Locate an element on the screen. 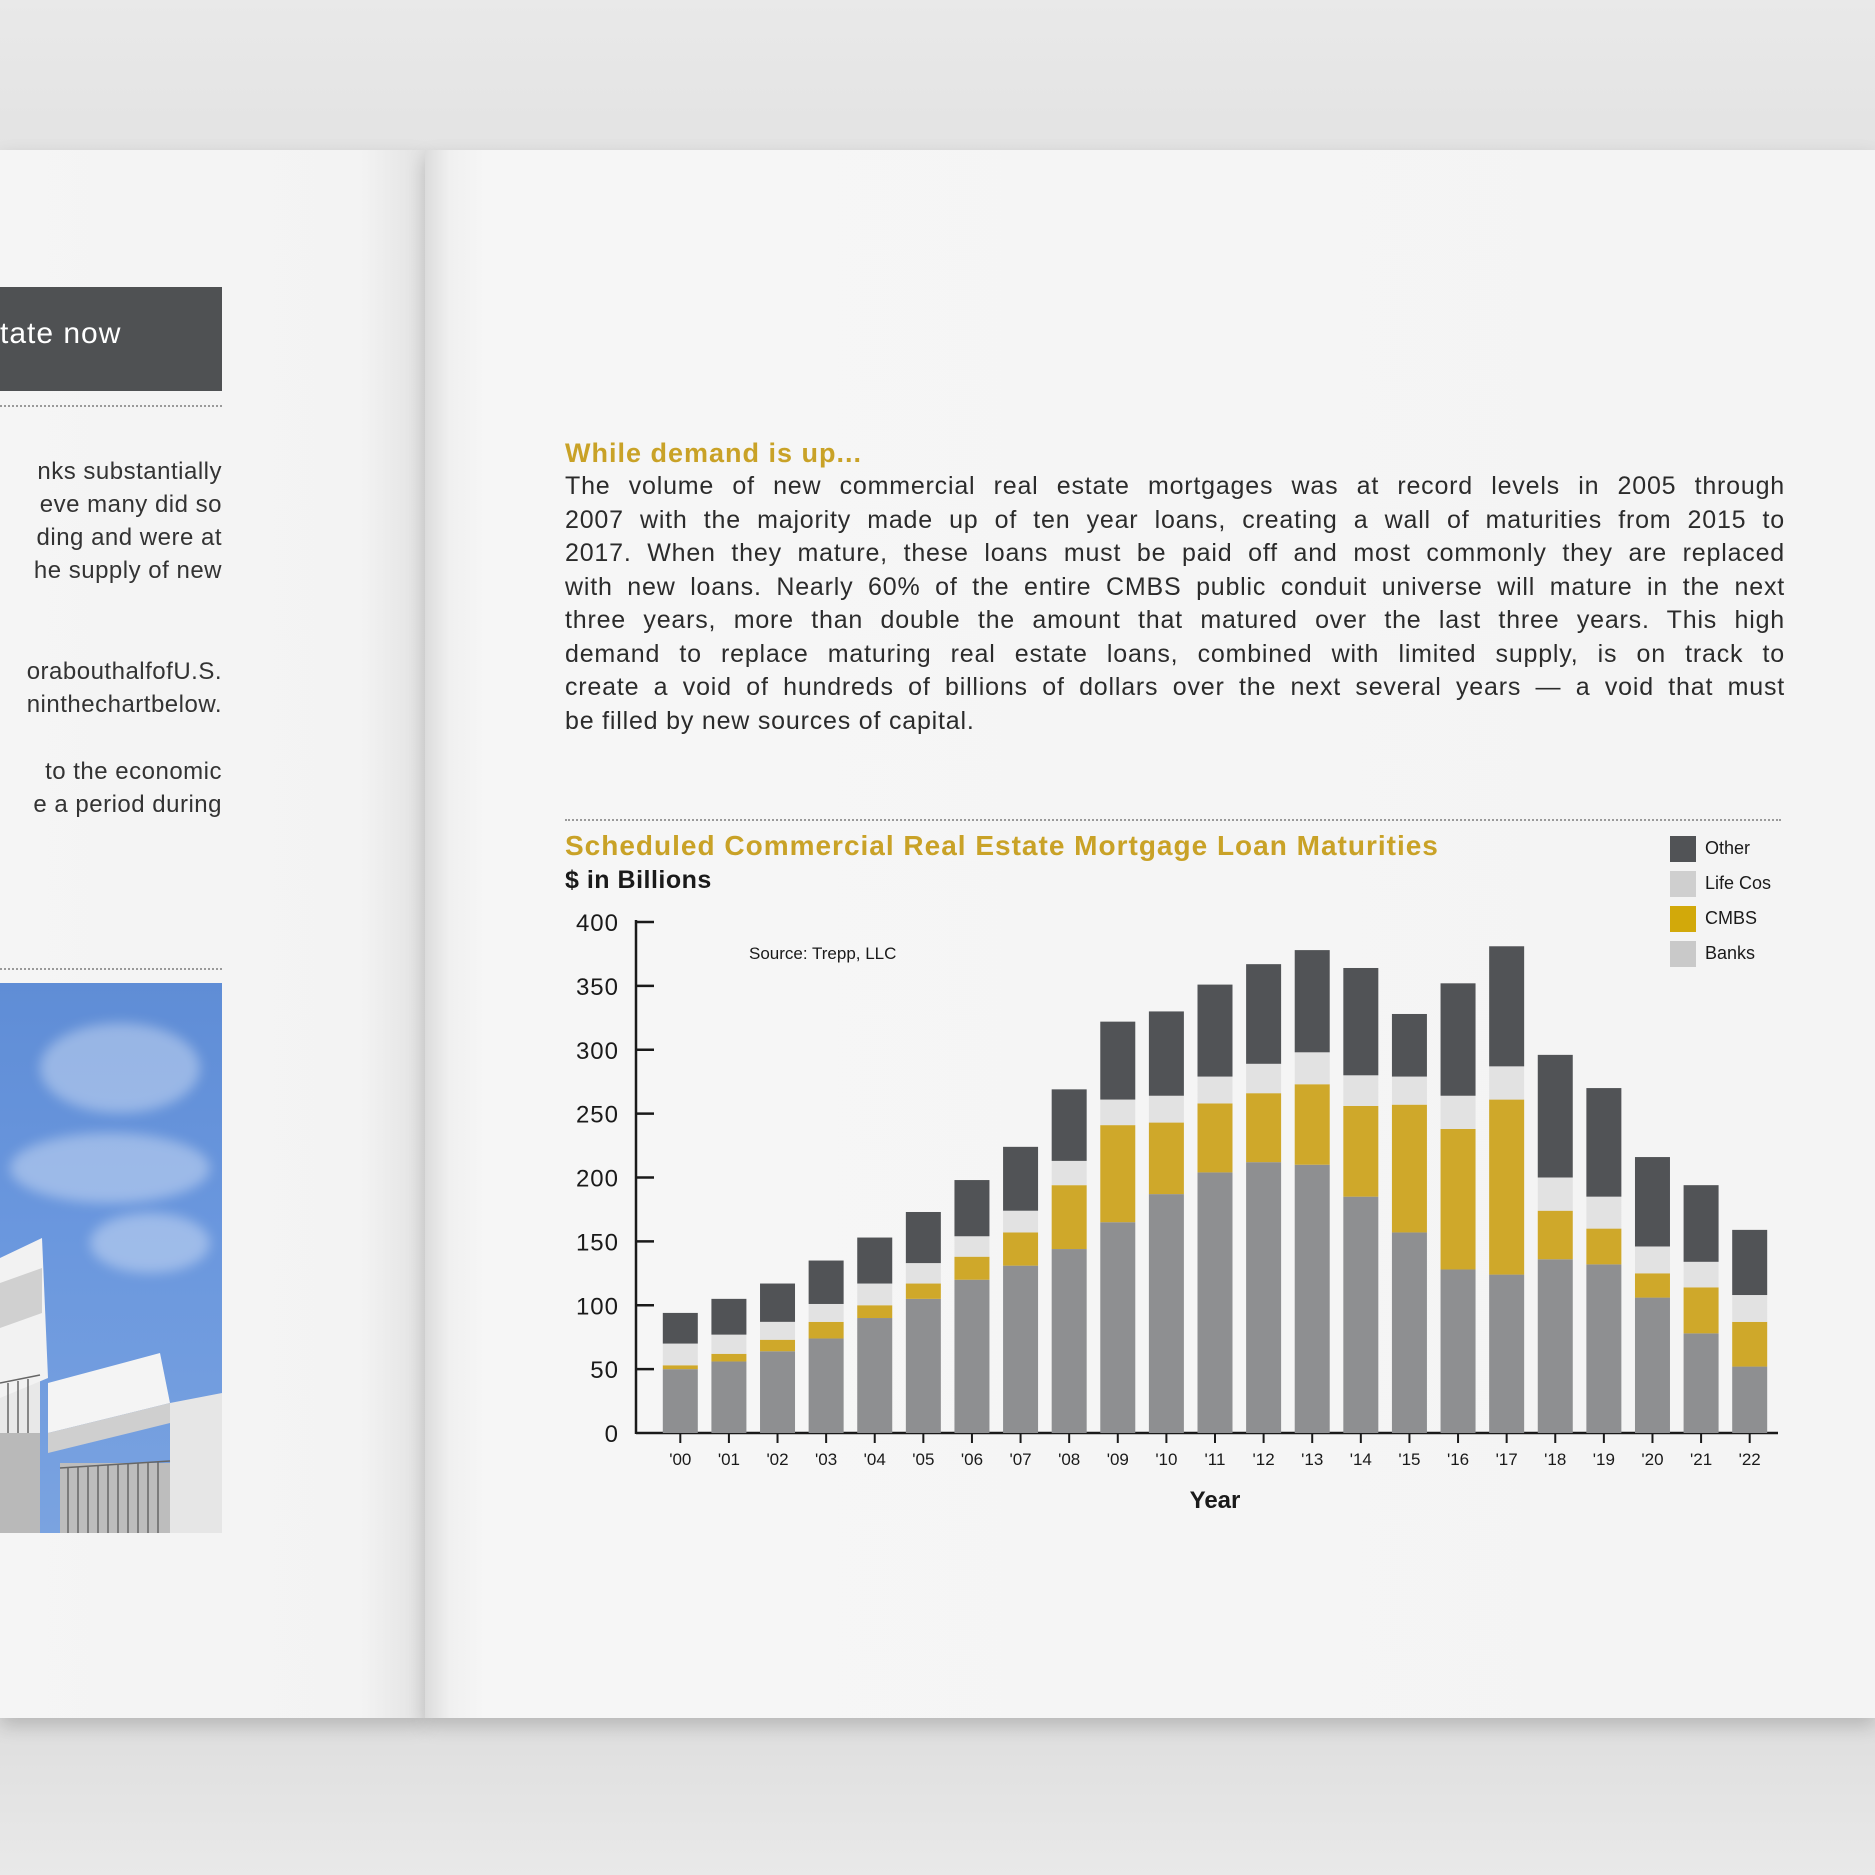  y-tick-label: 50 is located at coordinates (604, 1370).